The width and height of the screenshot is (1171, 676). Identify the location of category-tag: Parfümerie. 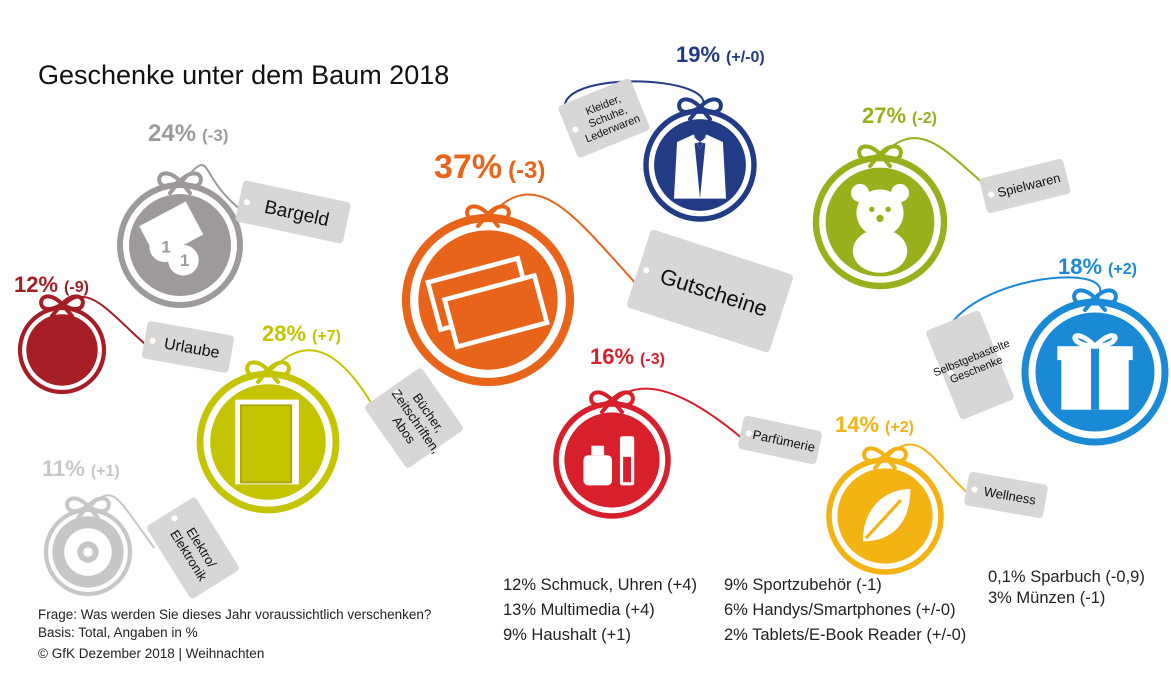
(780, 440).